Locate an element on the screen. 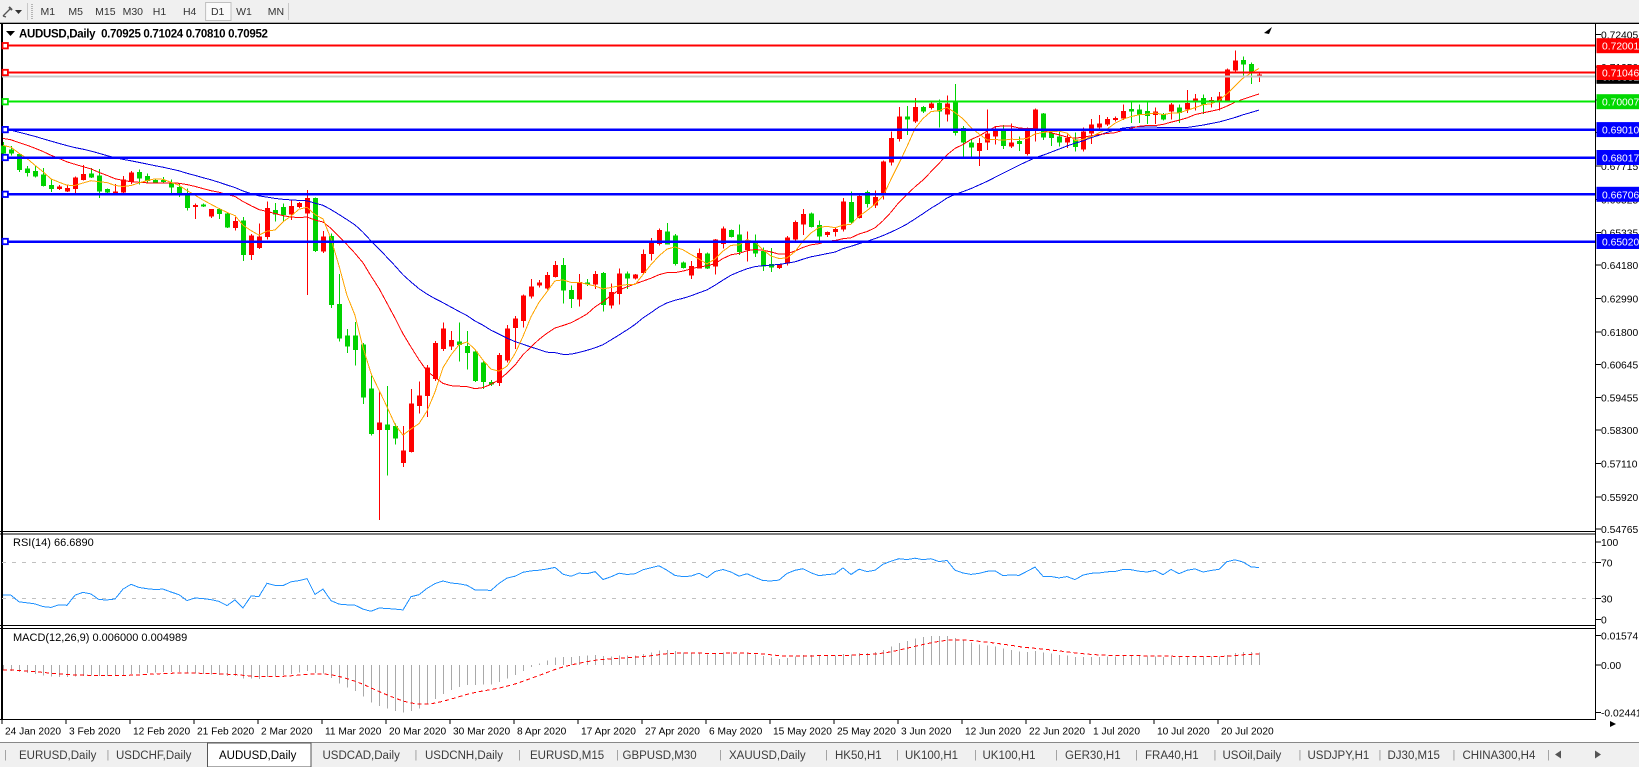 The width and height of the screenshot is (1639, 767). svg-text: 0.57110 is located at coordinates (1619, 464).